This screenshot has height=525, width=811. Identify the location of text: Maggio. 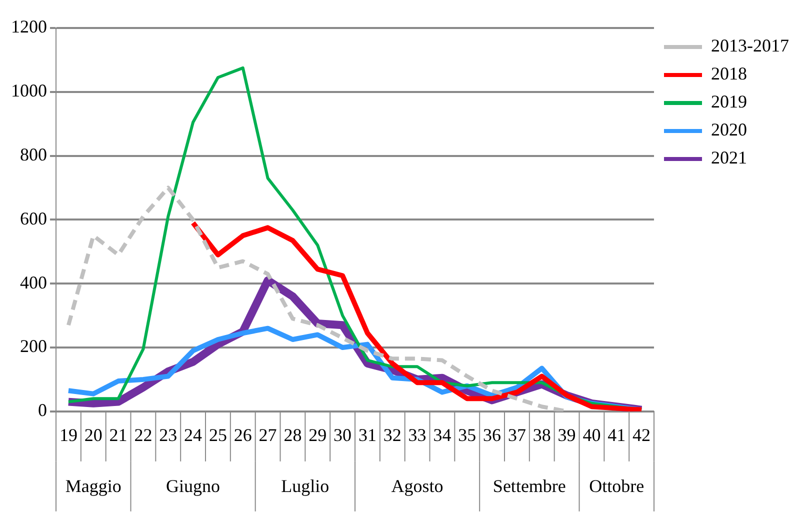
(93, 486).